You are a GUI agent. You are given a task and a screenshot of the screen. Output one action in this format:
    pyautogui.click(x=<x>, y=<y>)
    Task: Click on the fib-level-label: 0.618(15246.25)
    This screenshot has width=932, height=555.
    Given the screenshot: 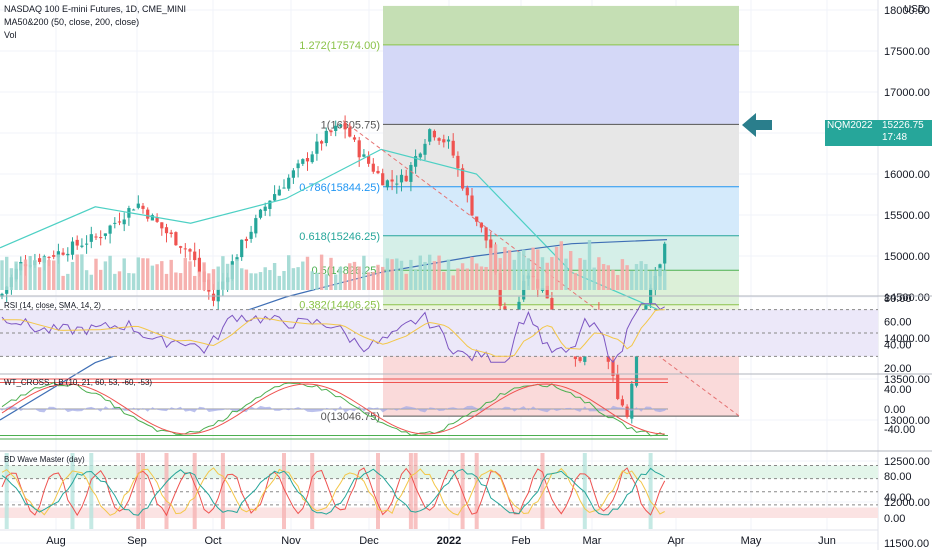 What is the action you would take?
    pyautogui.click(x=339, y=237)
    